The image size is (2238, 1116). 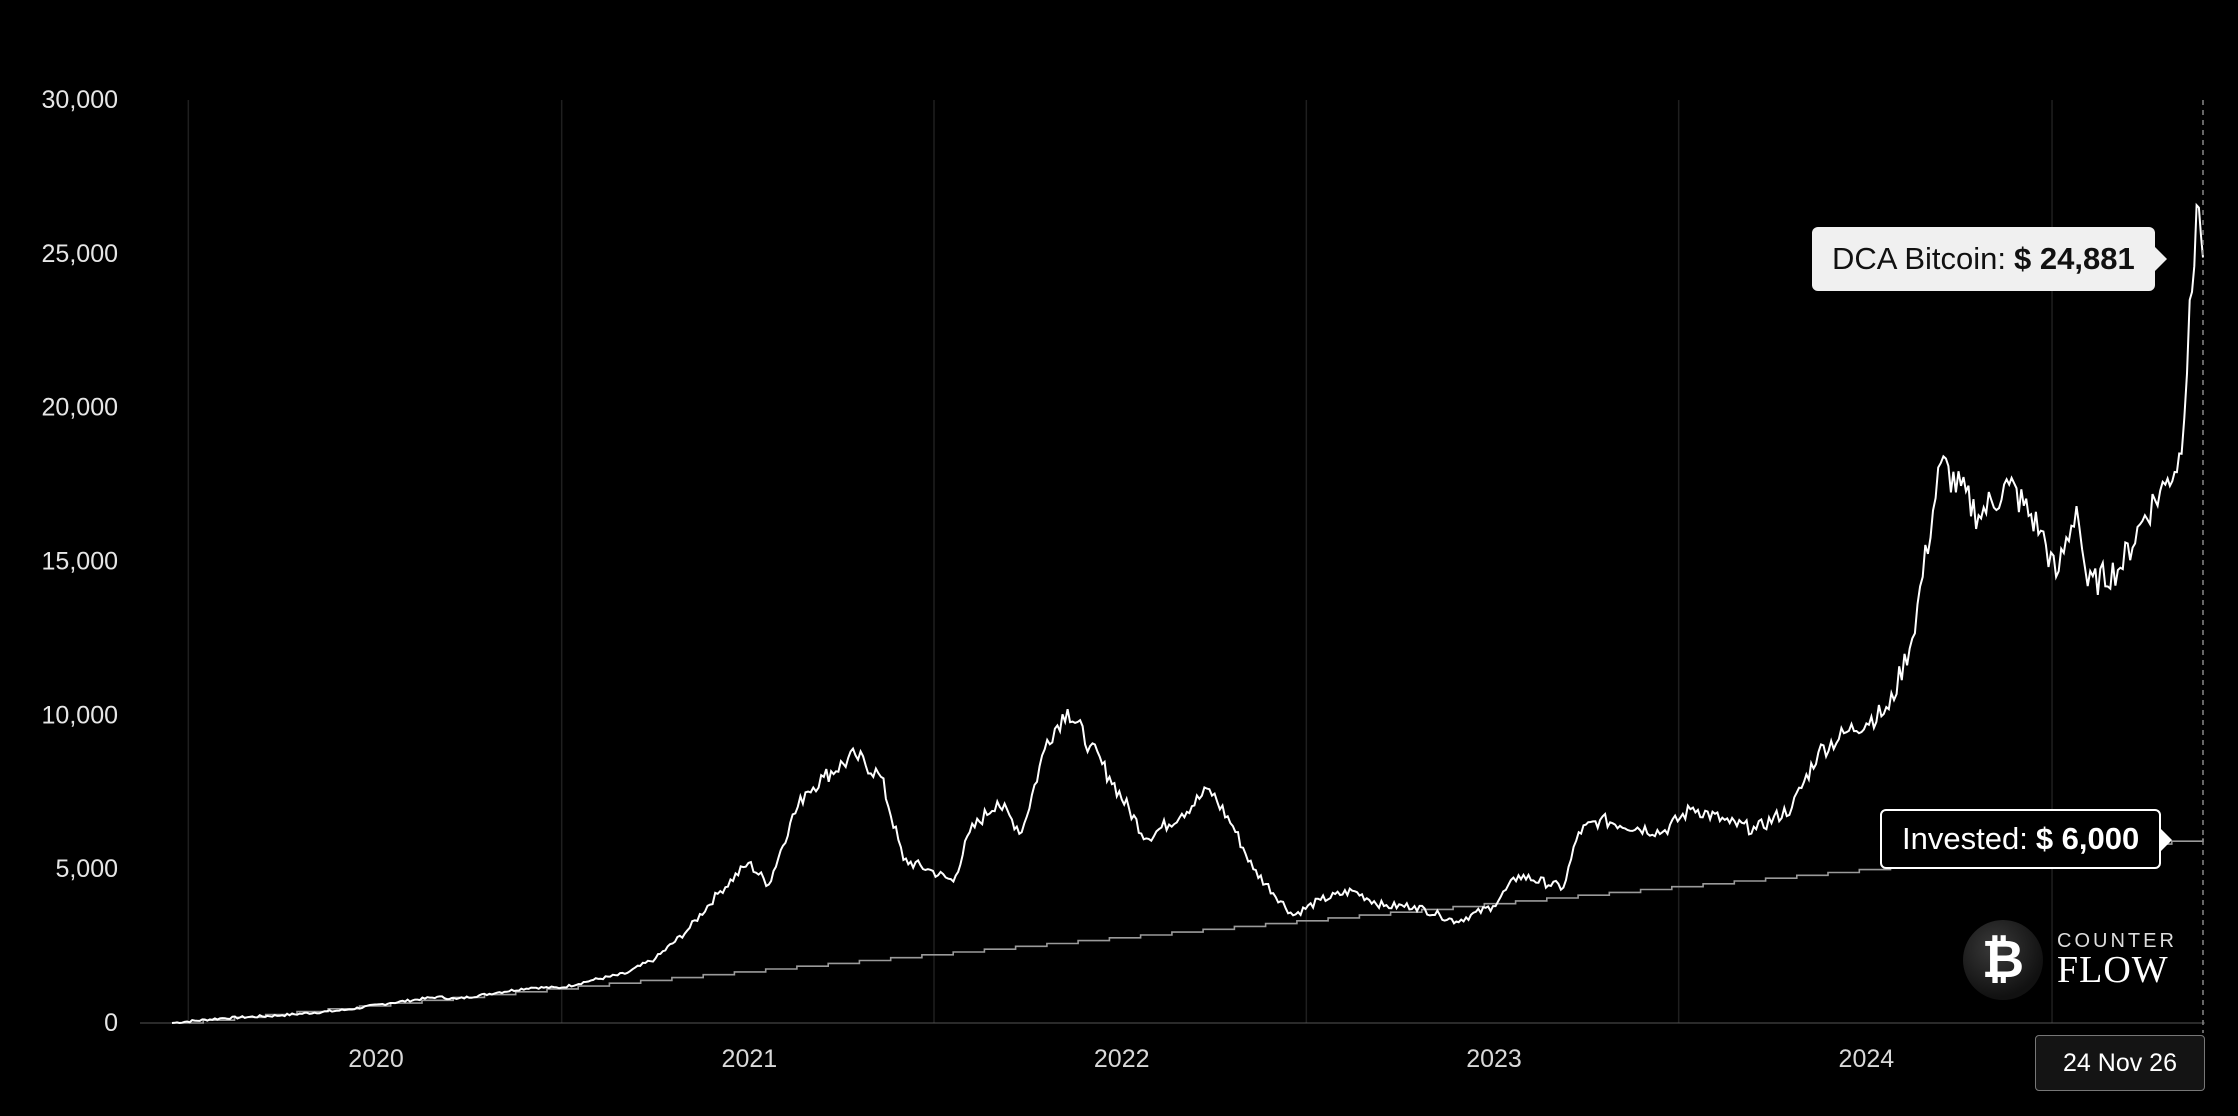 I want to click on y-axis: 0 5,000 10,000 15,000 20,000 25,000 30,000, so click(x=80, y=561).